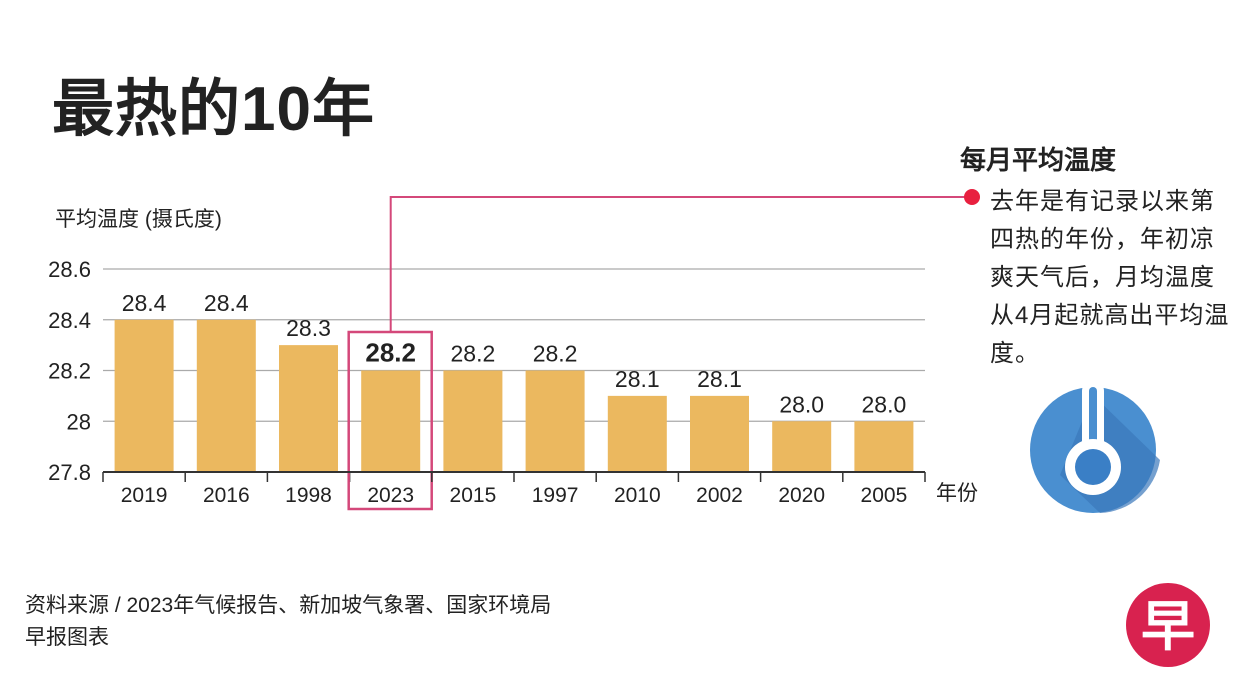 The image size is (1251, 687). I want to click on source-line: 资料来源 / 2023年气候报告、新加坡气象署、国家环境局, so click(288, 605).